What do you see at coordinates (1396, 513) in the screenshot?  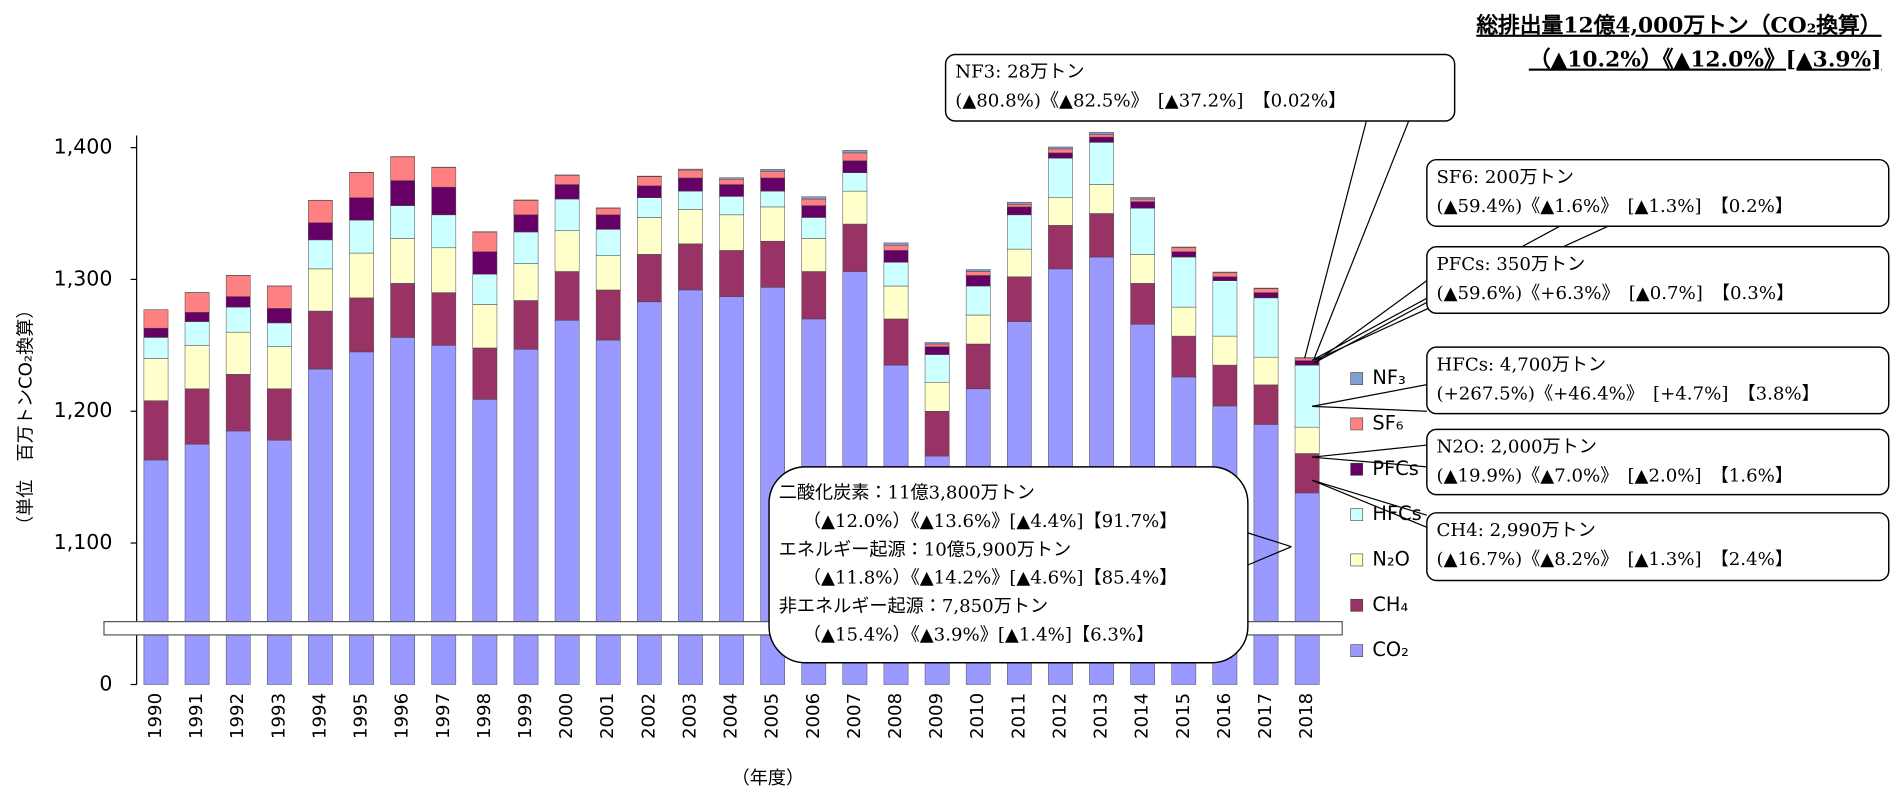 I see `legend-label: HFCs` at bounding box center [1396, 513].